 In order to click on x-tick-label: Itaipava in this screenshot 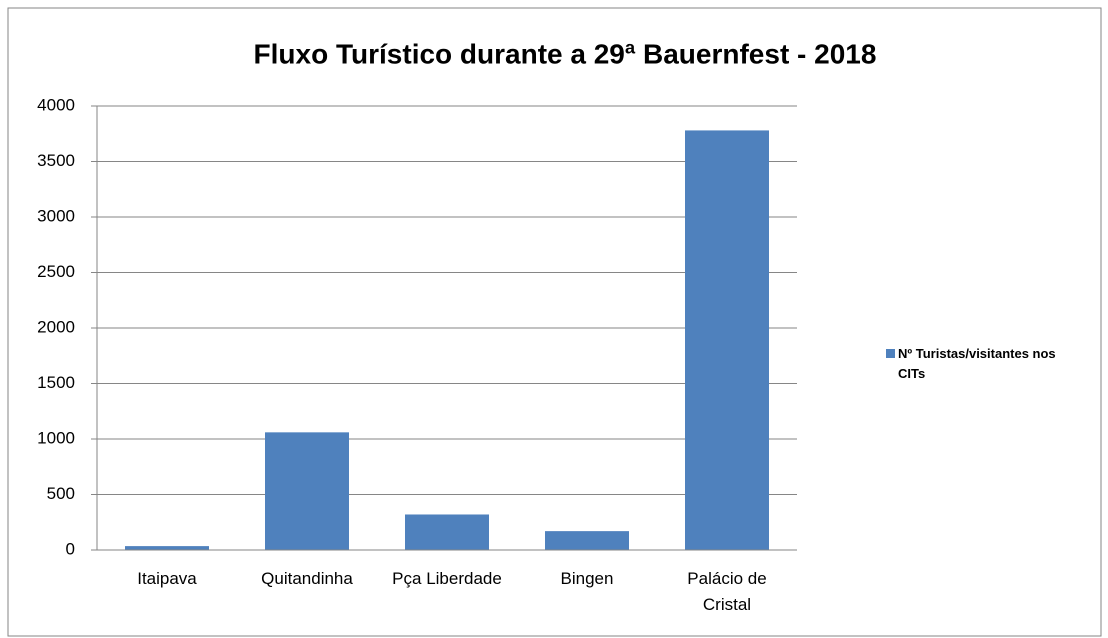, I will do `click(167, 578)`.